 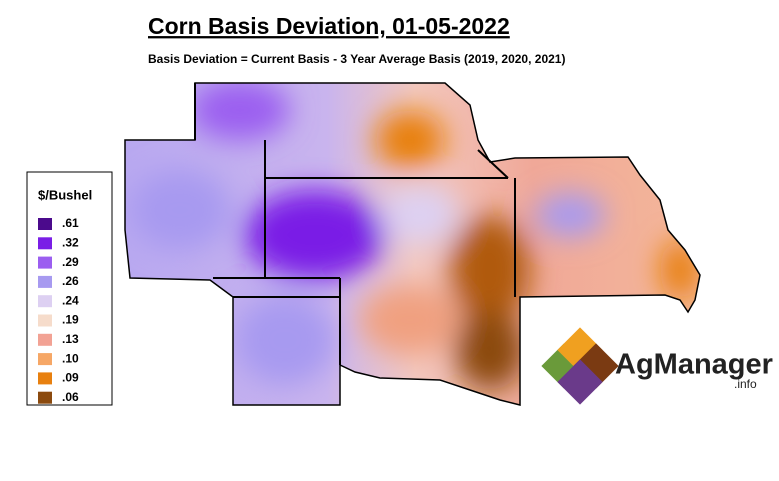 I want to click on legend-label: .24, so click(x=70, y=300).